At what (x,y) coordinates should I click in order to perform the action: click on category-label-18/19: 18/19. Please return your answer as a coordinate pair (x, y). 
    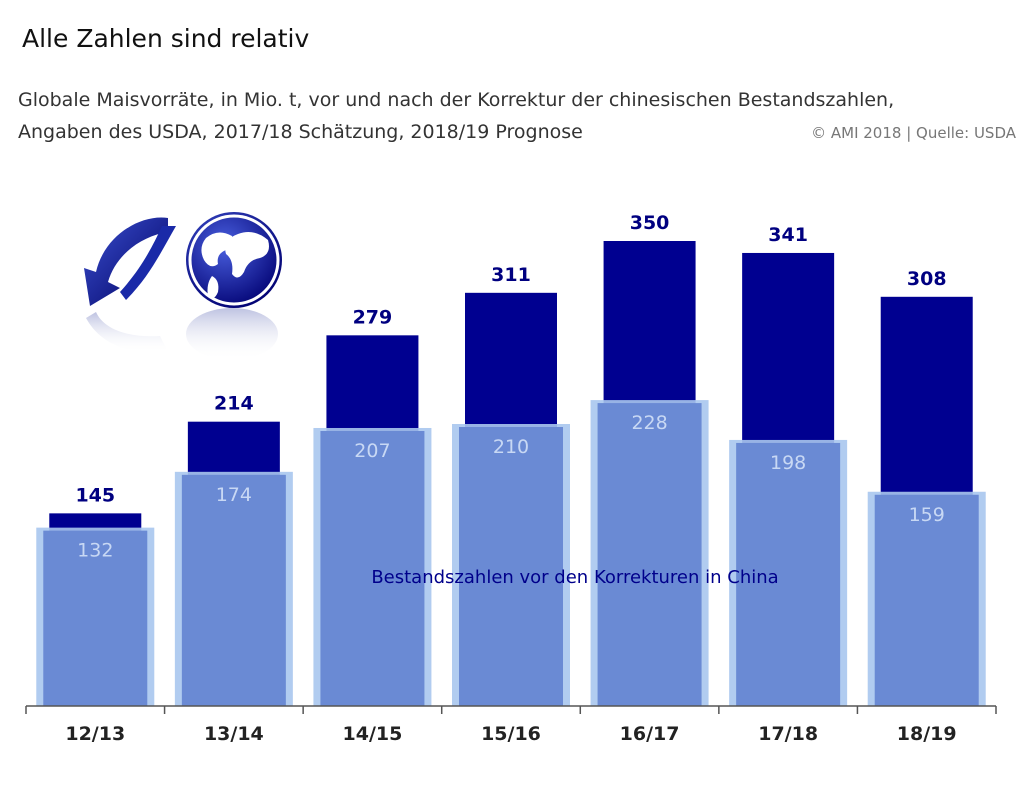
    Looking at the image, I should click on (927, 734).